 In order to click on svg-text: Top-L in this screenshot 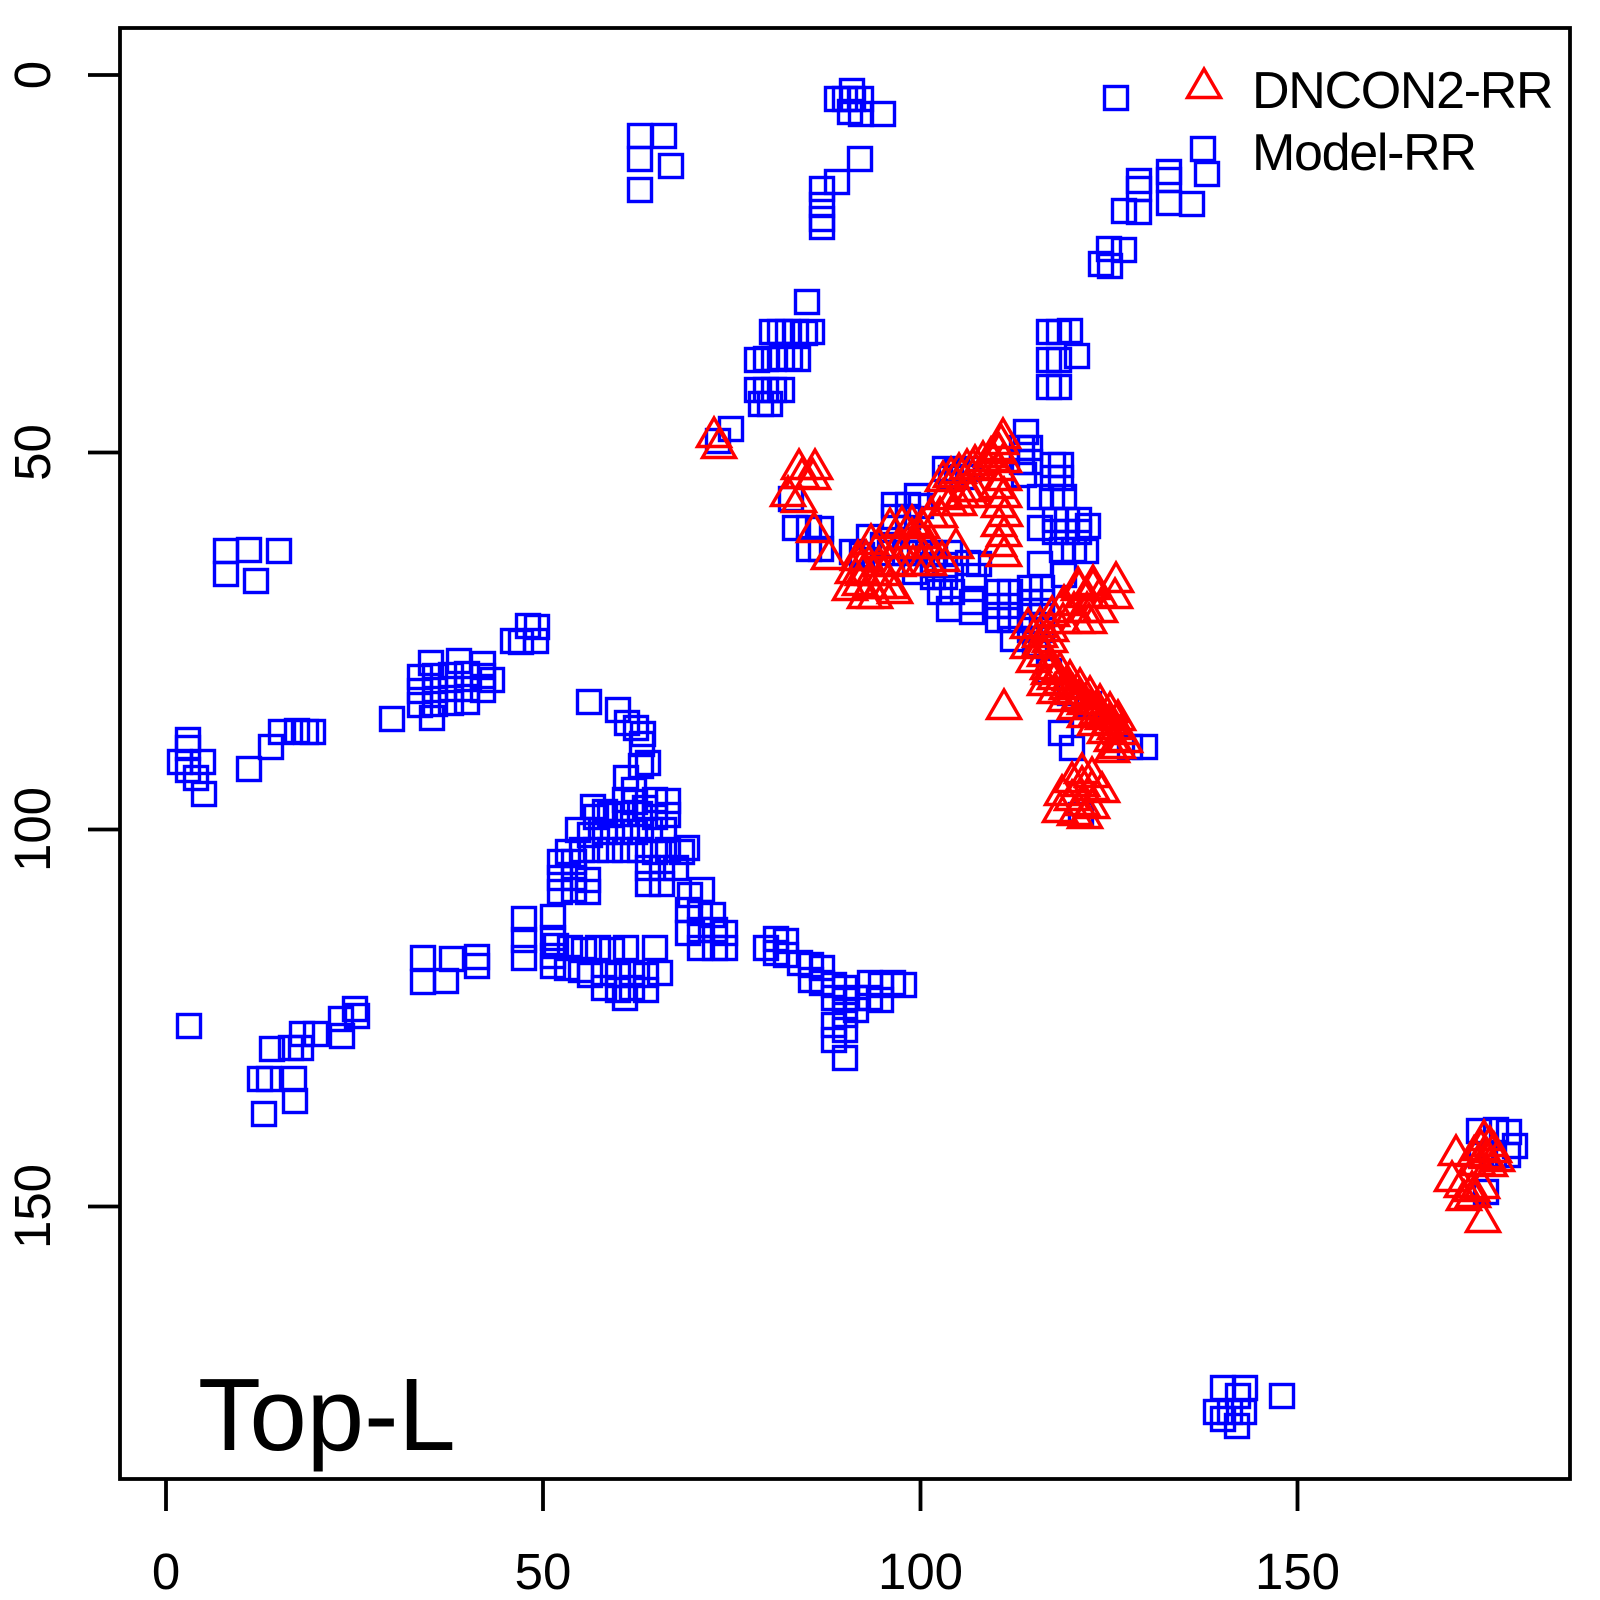, I will do `click(327, 1414)`.